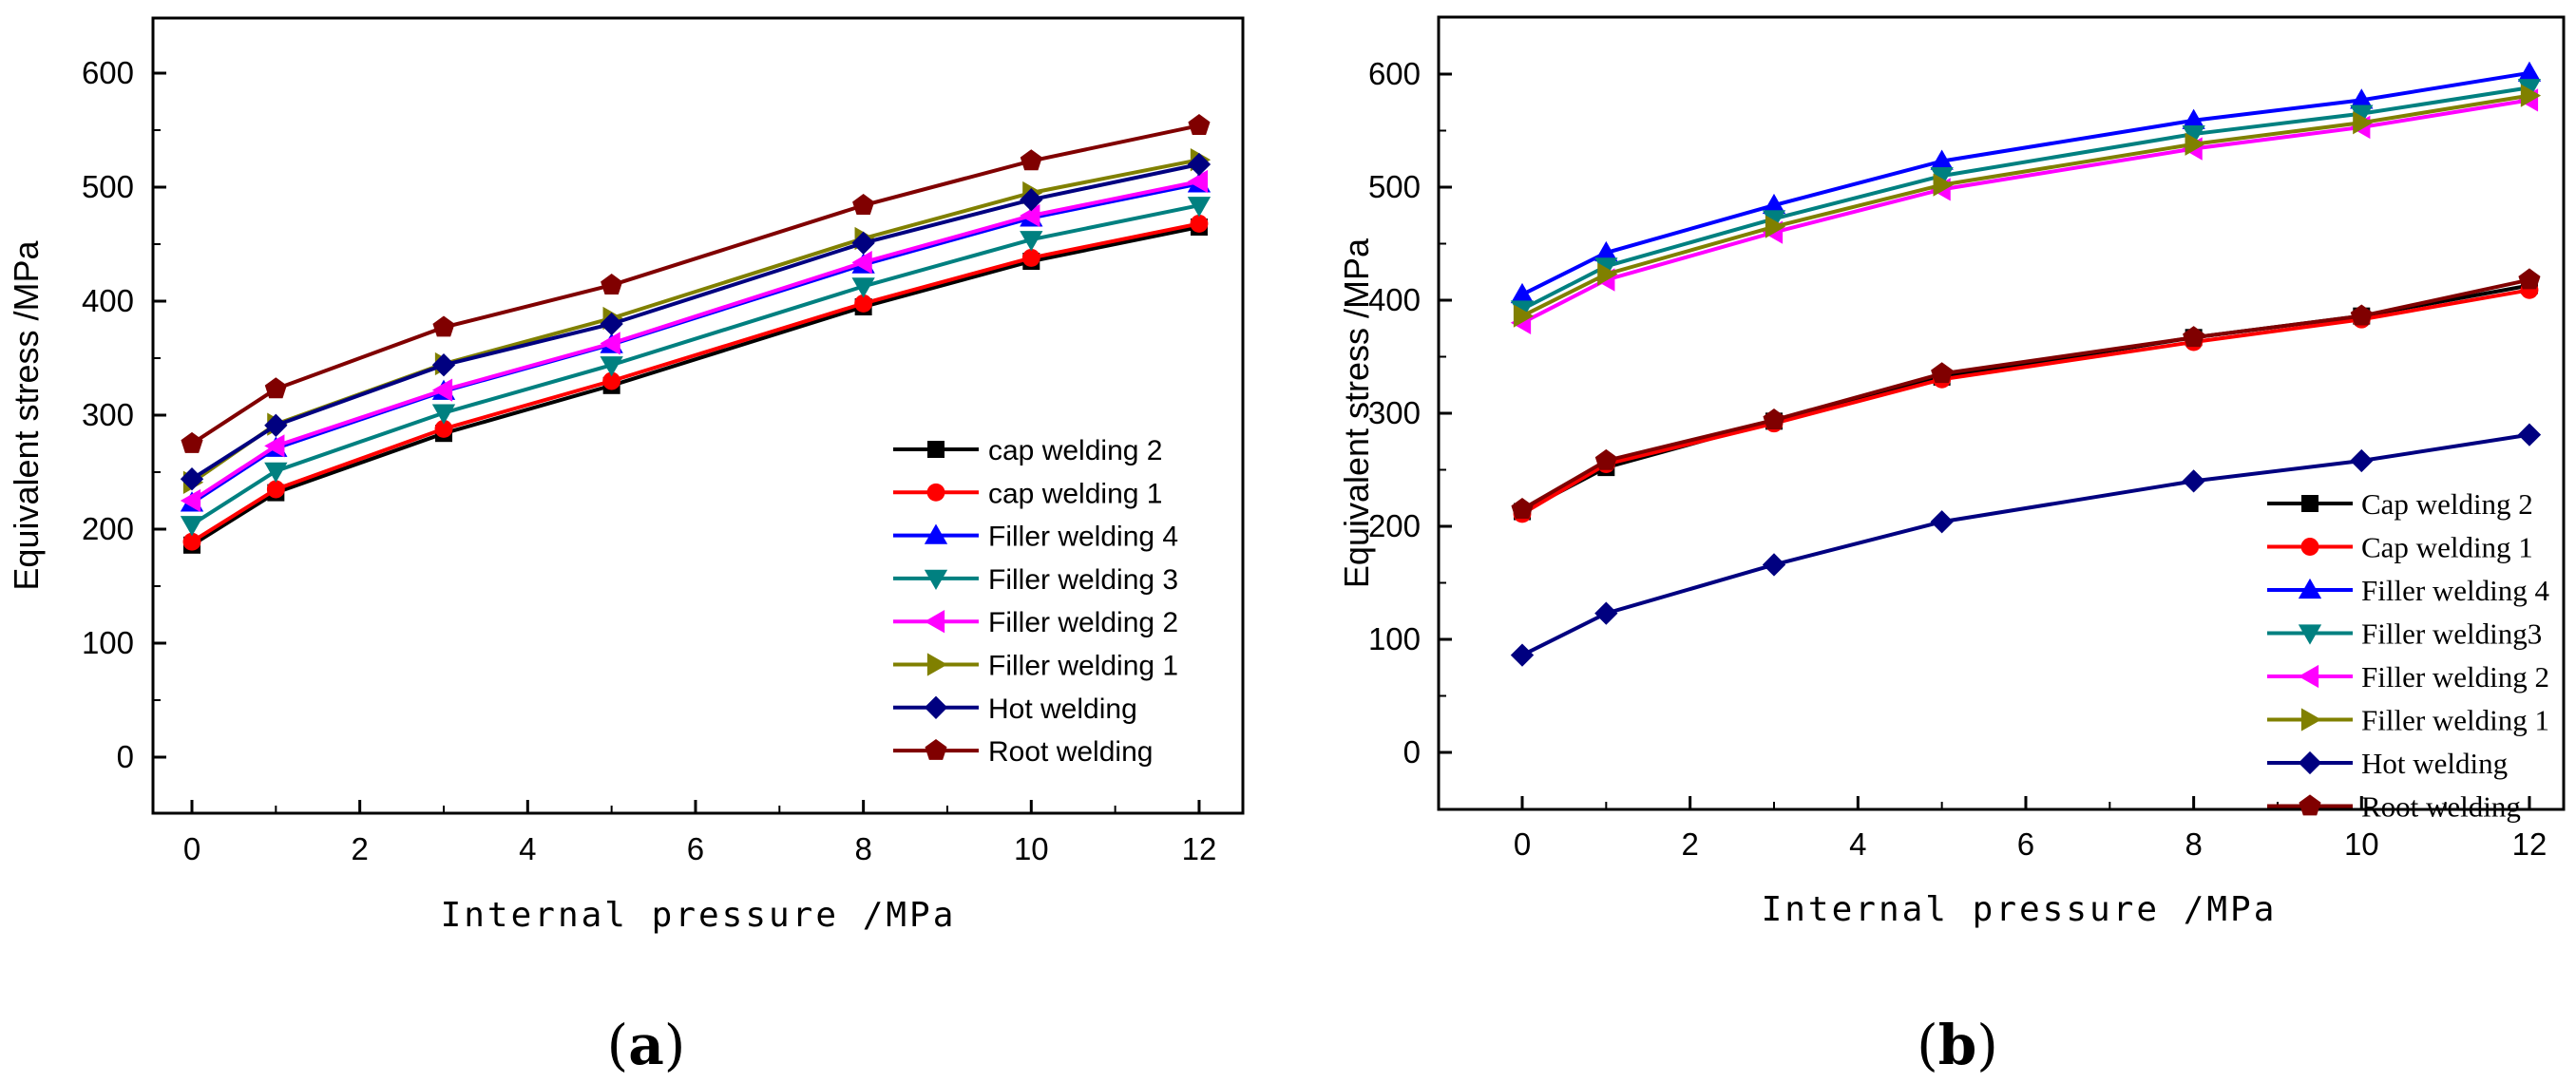 This screenshot has width=2576, height=1083. What do you see at coordinates (2361, 844) in the screenshot?
I see `x-tick-label: 10` at bounding box center [2361, 844].